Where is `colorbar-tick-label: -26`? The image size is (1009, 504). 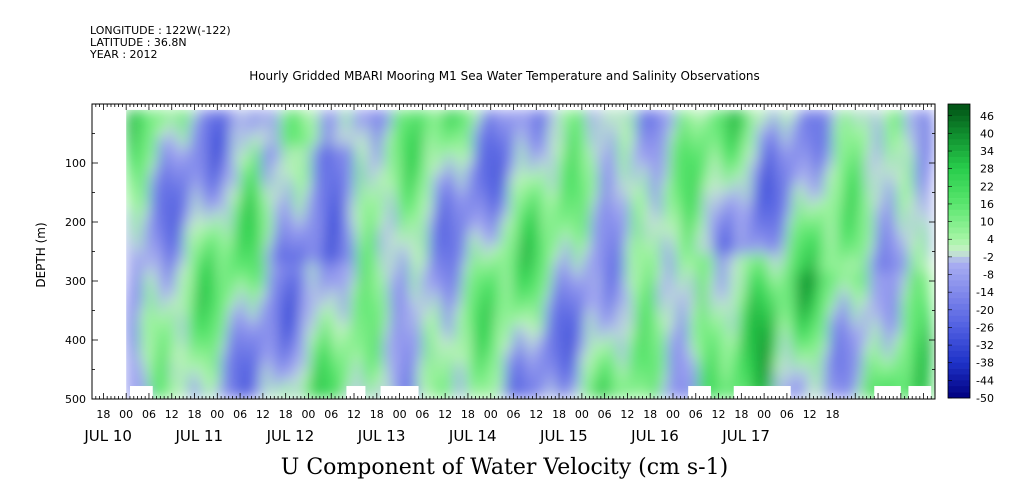 colorbar-tick-label: -26 is located at coordinates (985, 327).